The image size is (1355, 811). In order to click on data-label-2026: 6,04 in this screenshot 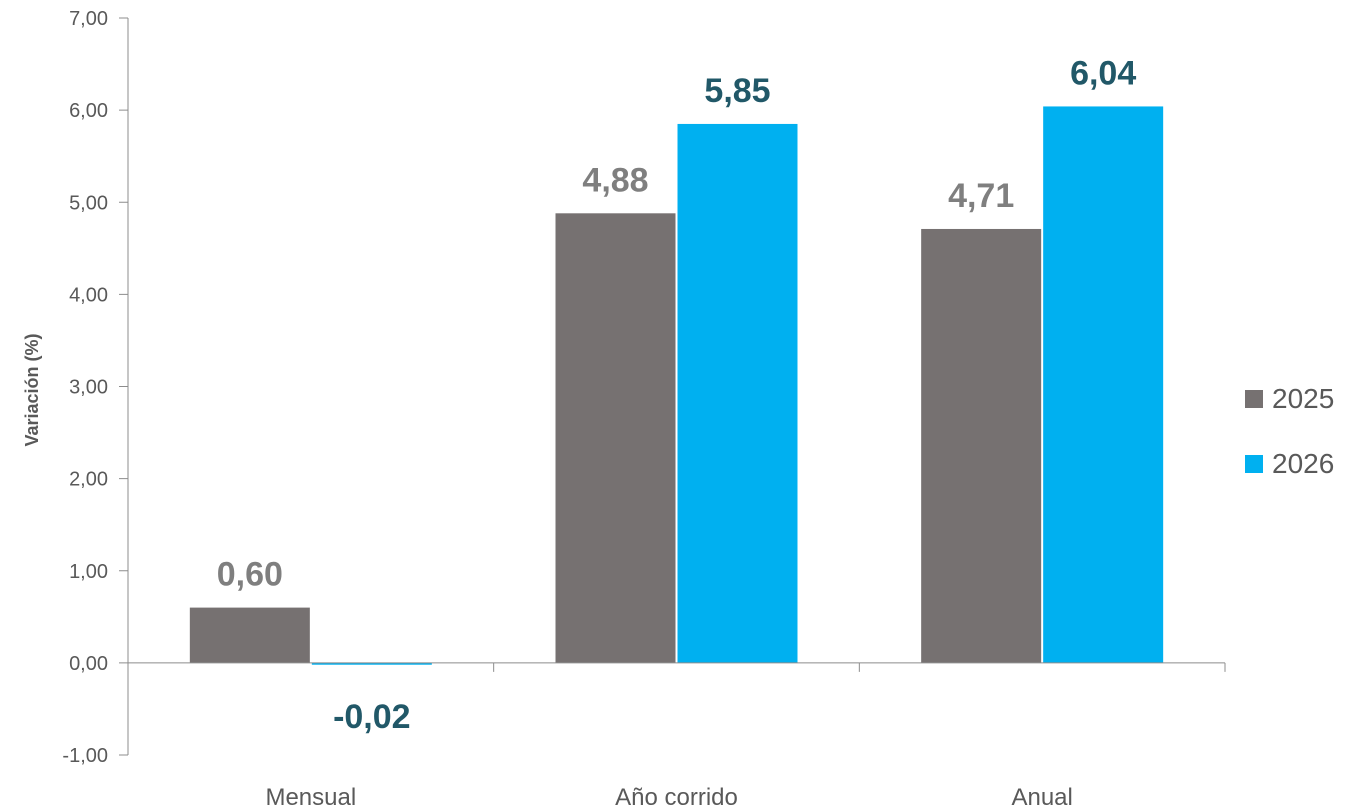, I will do `click(1103, 73)`.